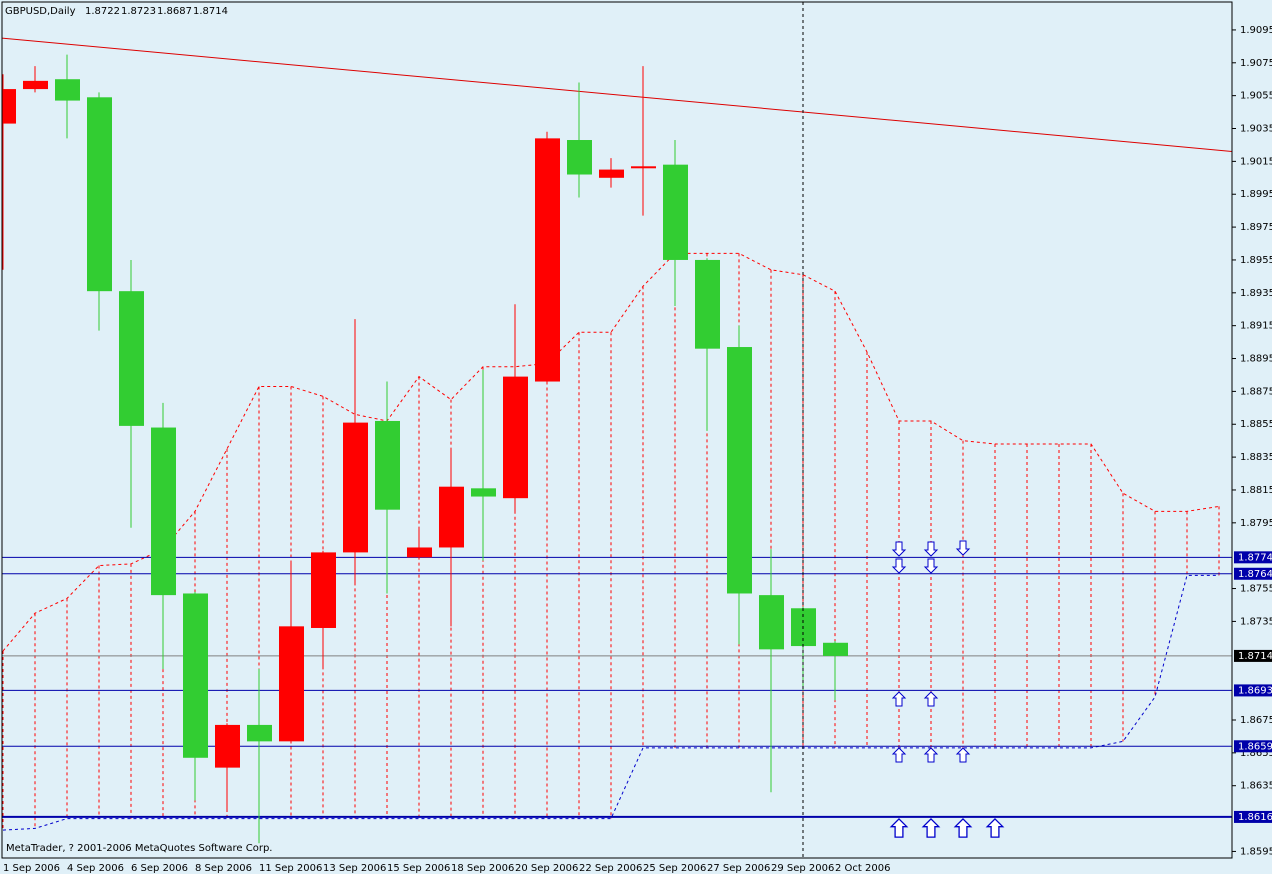  Describe the element at coordinates (1256, 293) in the screenshot. I see `y-tick-label: 1.8935` at that location.